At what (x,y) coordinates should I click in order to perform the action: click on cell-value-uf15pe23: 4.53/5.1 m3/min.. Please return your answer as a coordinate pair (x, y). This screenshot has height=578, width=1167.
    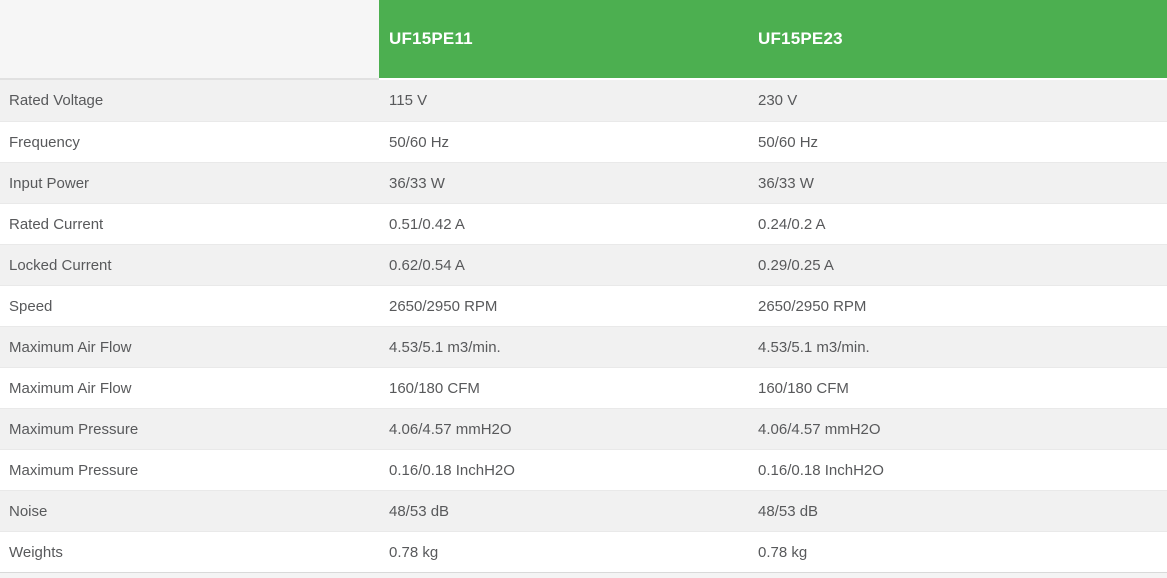
    Looking at the image, I should click on (814, 347).